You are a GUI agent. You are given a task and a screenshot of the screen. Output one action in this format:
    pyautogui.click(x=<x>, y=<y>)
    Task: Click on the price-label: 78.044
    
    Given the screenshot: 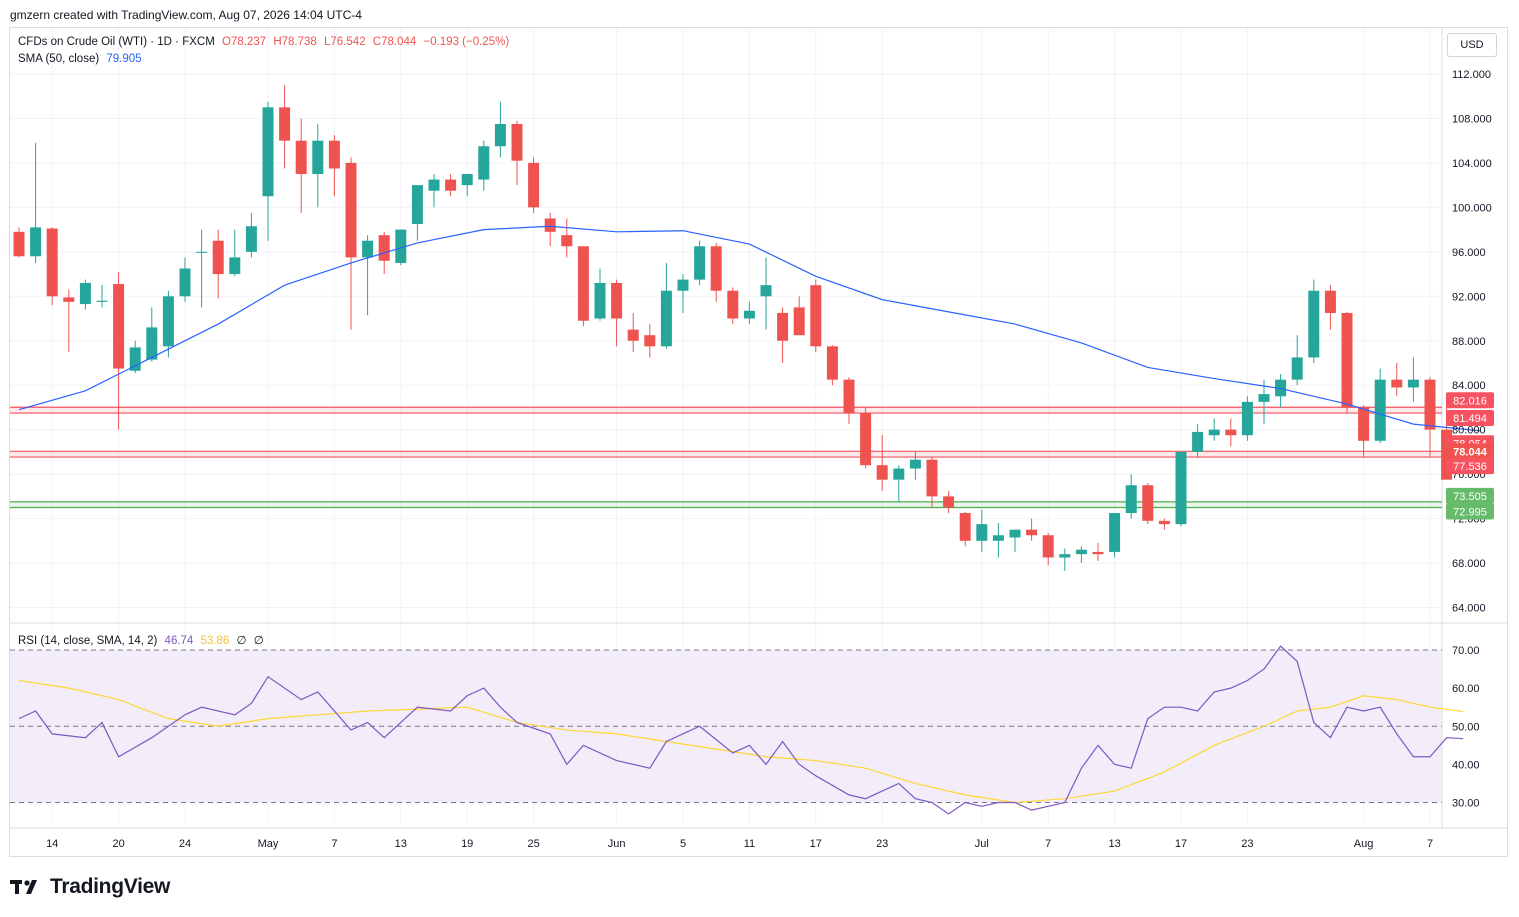 What is the action you would take?
    pyautogui.click(x=1470, y=452)
    